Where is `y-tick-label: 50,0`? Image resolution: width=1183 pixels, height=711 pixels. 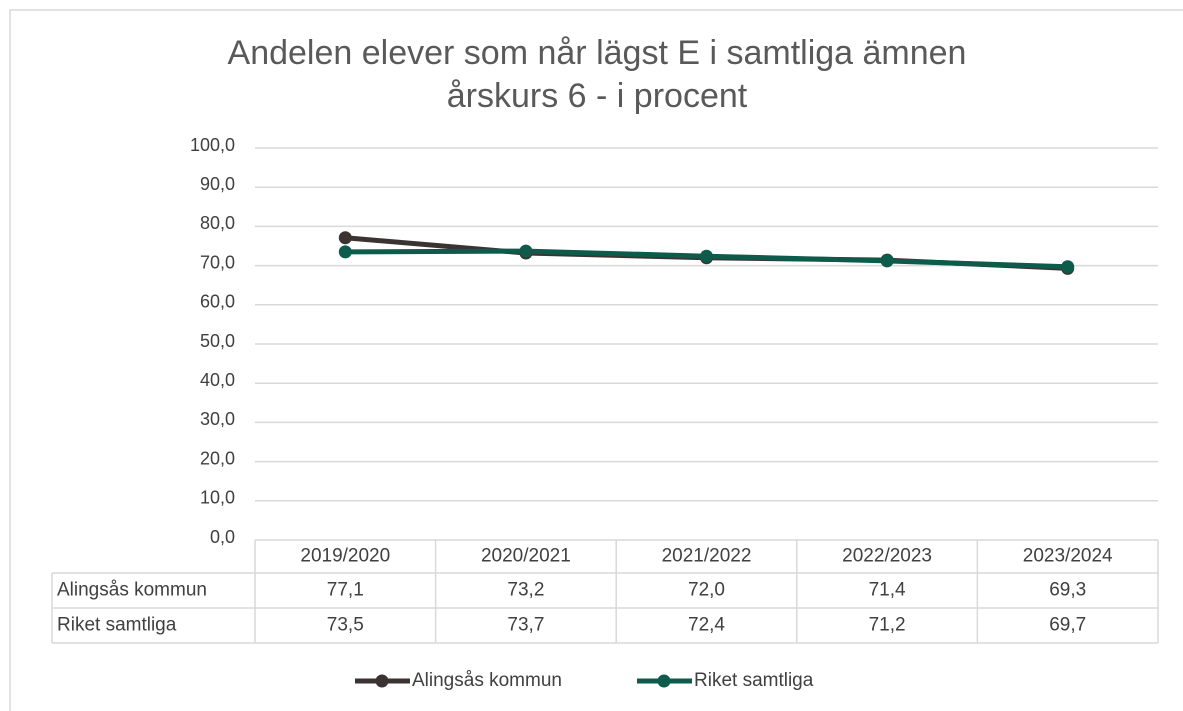
y-tick-label: 50,0 is located at coordinates (217, 341).